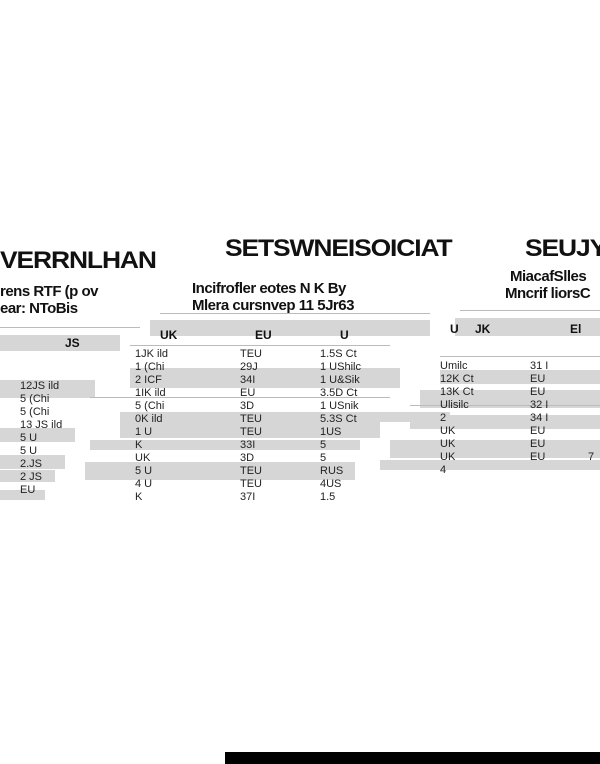 The image size is (600, 764). I want to click on table-cell: 2.JS, so click(31, 464).